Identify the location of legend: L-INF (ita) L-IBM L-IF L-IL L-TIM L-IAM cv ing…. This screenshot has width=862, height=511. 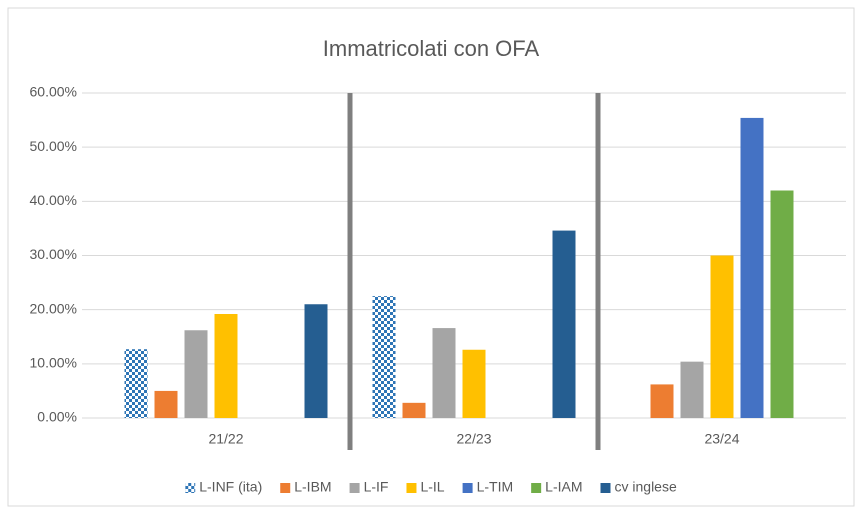
(431, 487).